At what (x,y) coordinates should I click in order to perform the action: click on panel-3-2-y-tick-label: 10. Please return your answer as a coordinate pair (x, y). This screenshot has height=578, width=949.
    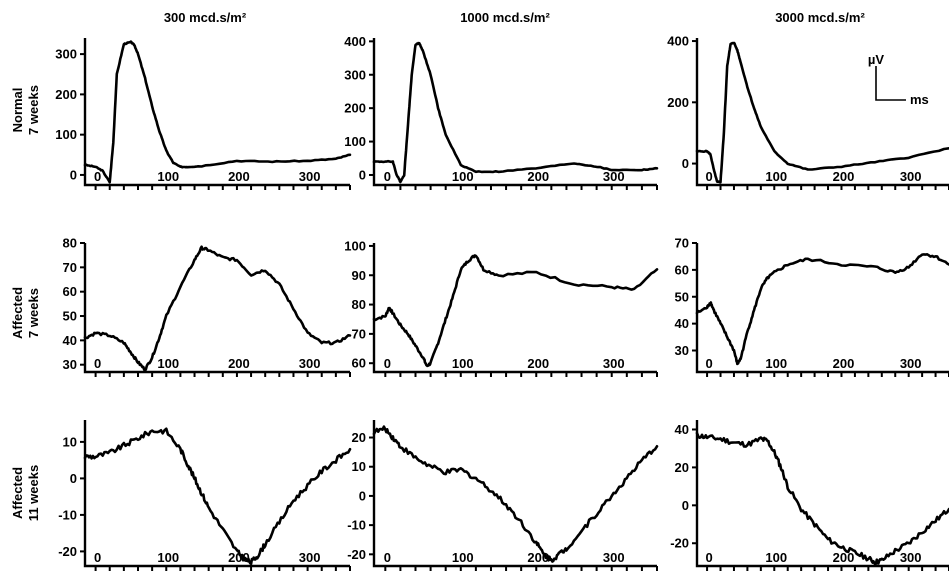
    Looking at the image, I should click on (359, 466).